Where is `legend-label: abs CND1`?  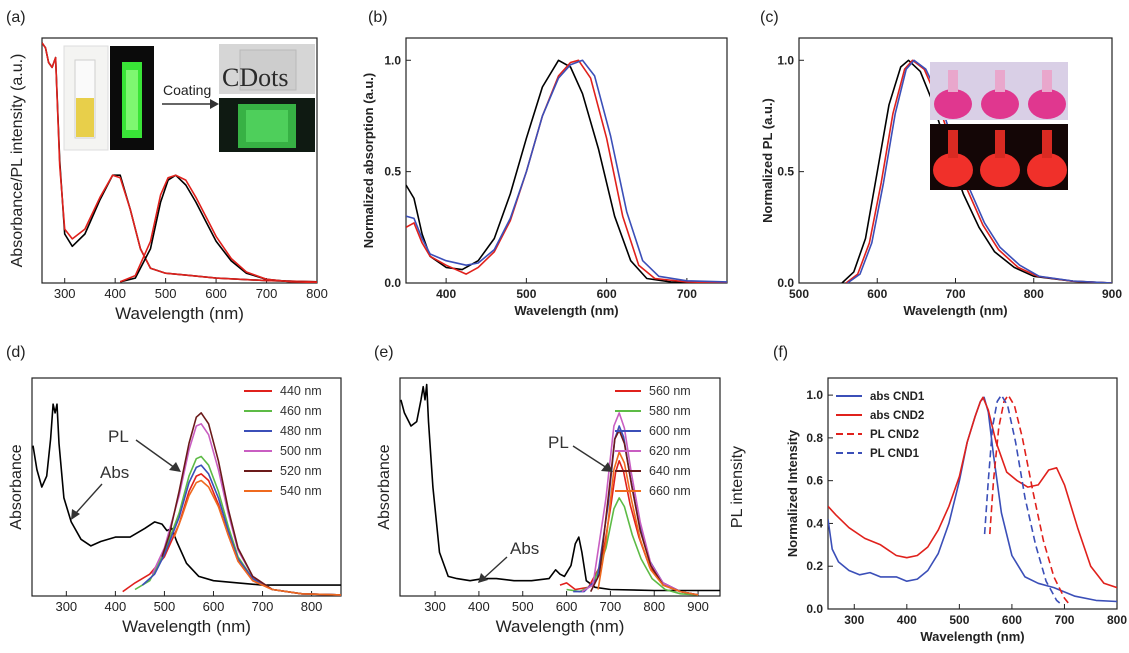 legend-label: abs CND1 is located at coordinates (897, 397).